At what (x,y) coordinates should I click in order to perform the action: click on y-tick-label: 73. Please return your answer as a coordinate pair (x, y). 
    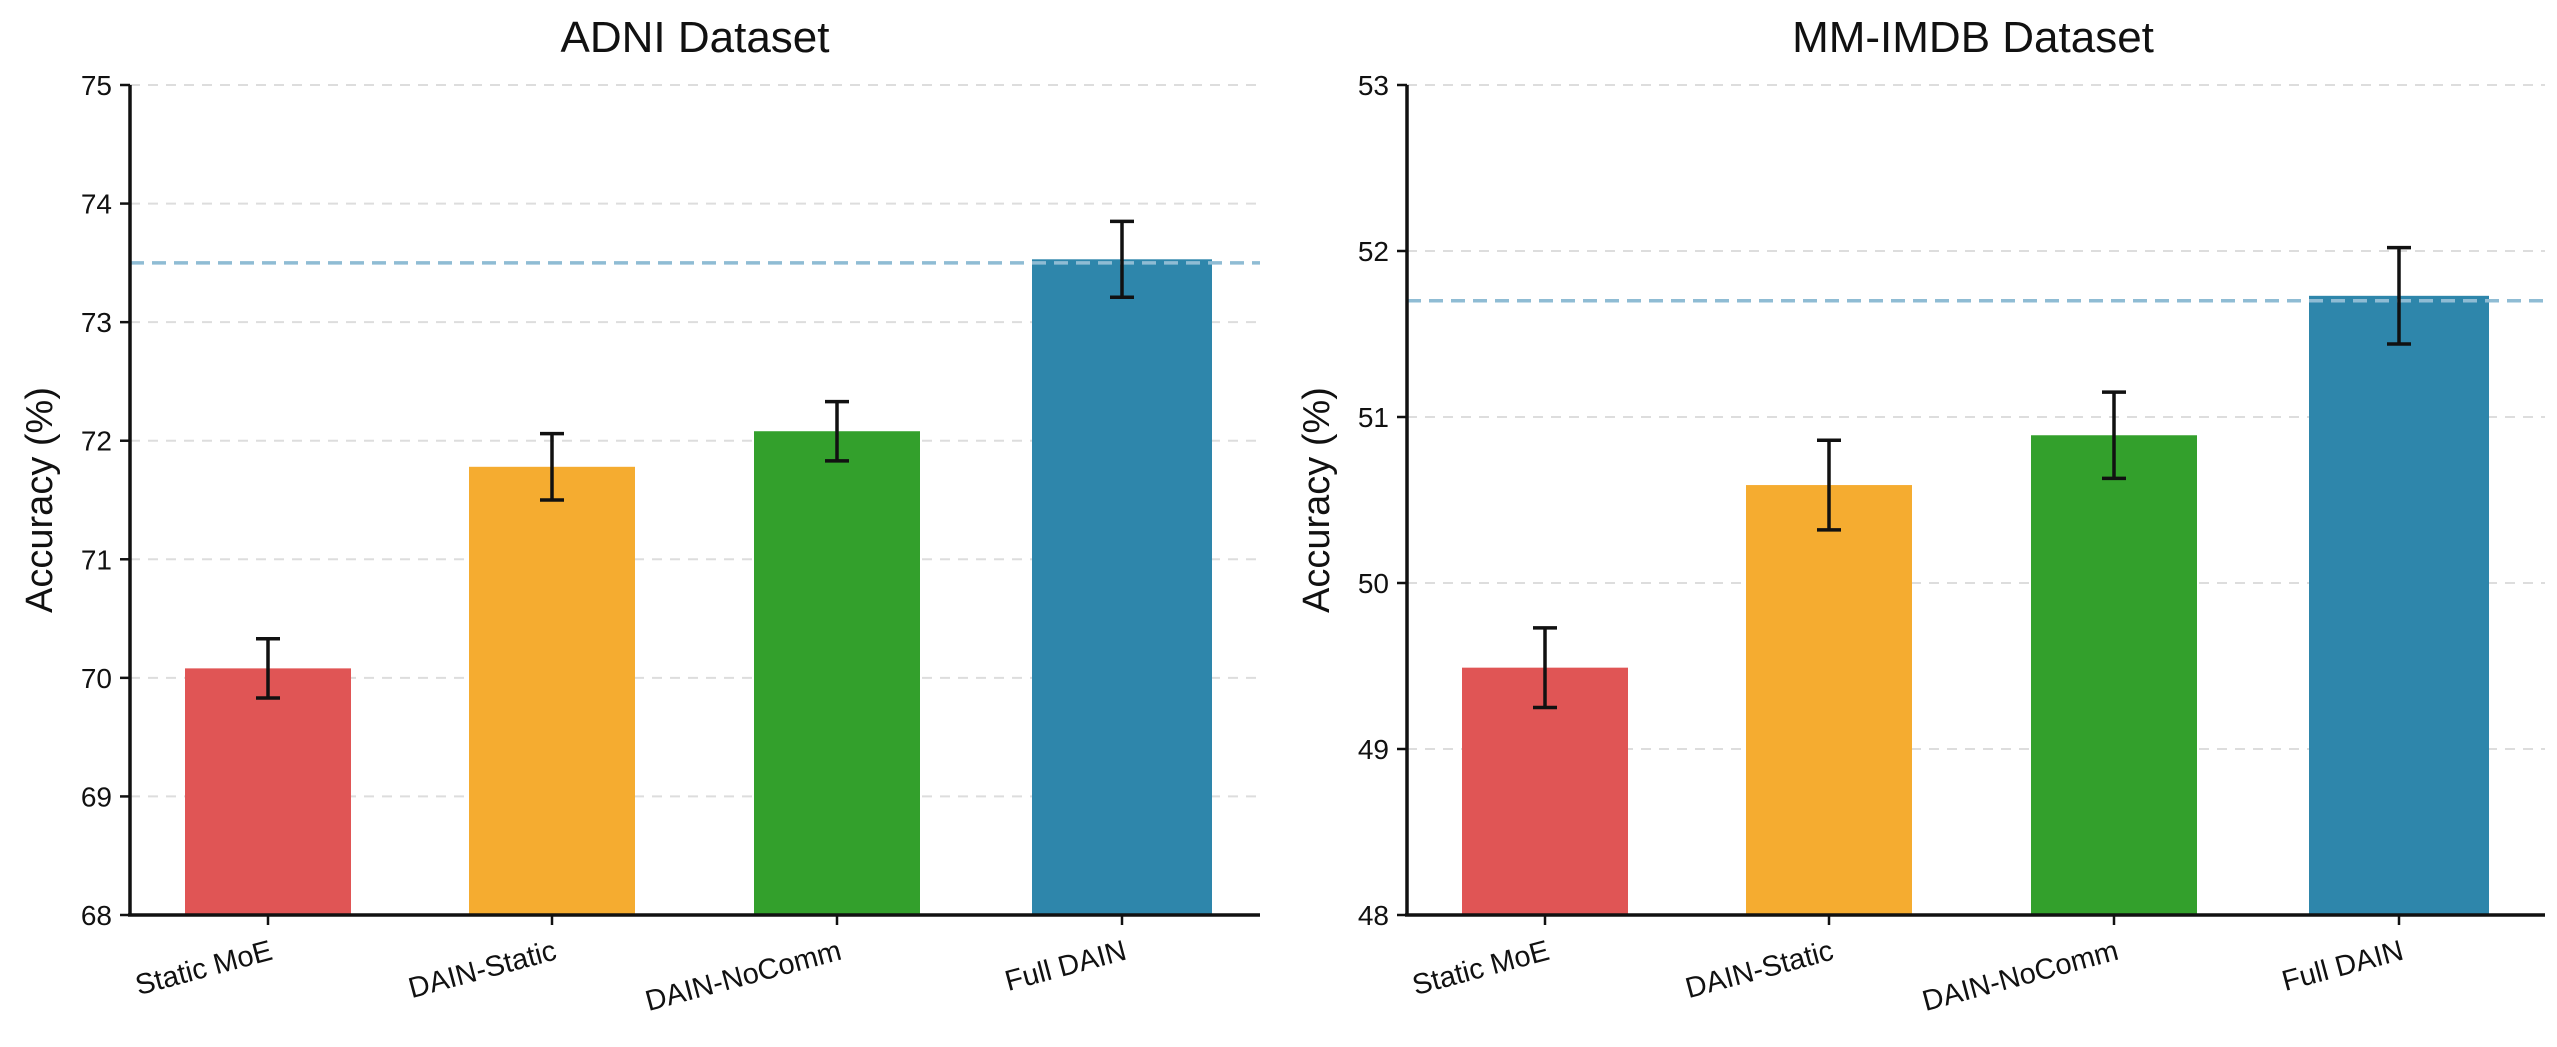
    Looking at the image, I should click on (96, 322).